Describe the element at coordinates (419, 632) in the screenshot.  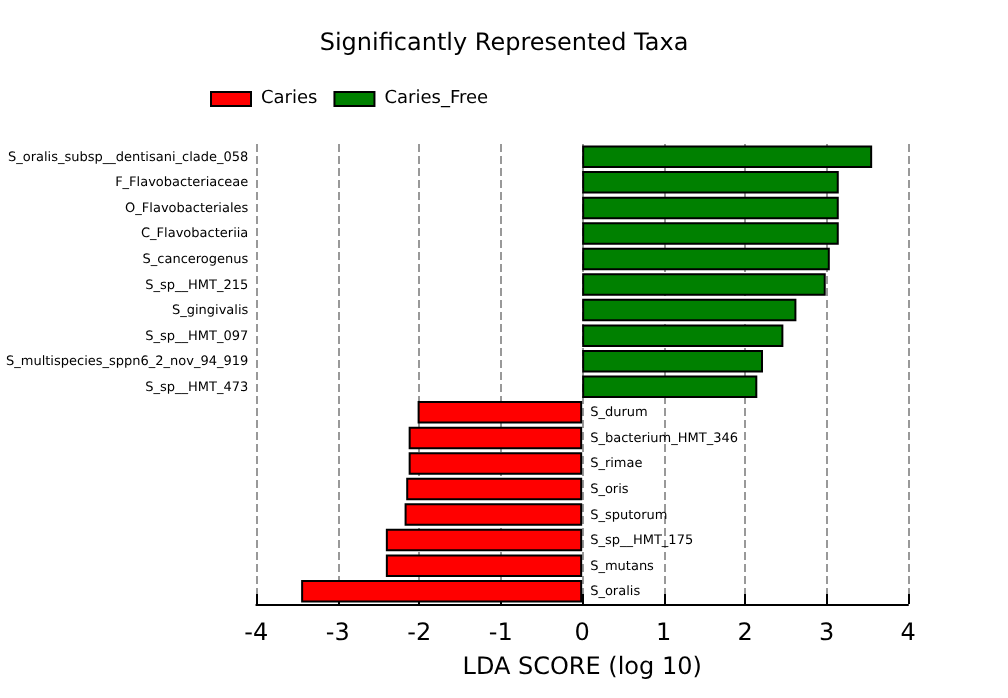
I see `x-tick-label: -2` at that location.